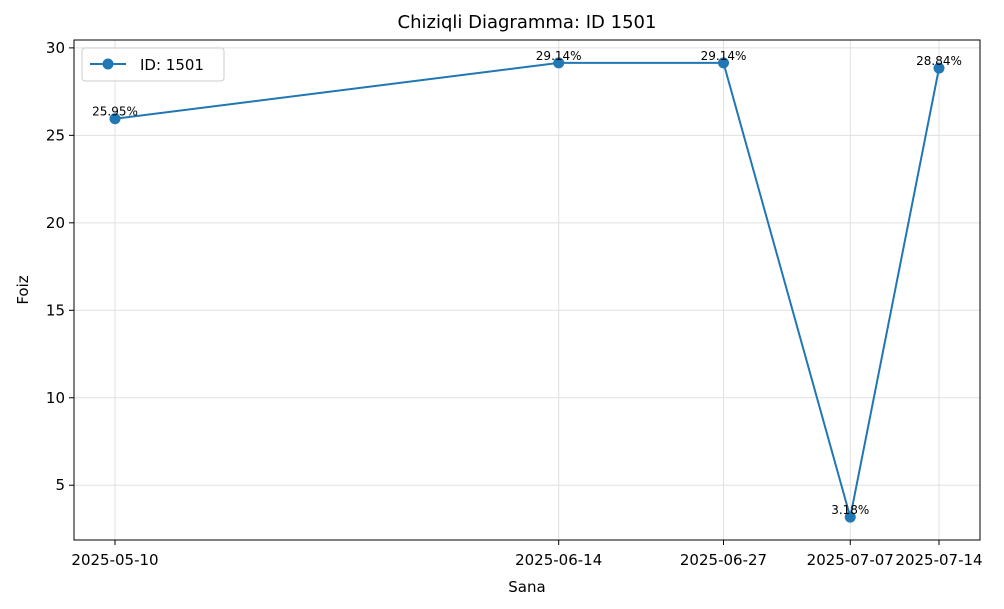  I want to click on y-tick-label: 15, so click(55, 310).